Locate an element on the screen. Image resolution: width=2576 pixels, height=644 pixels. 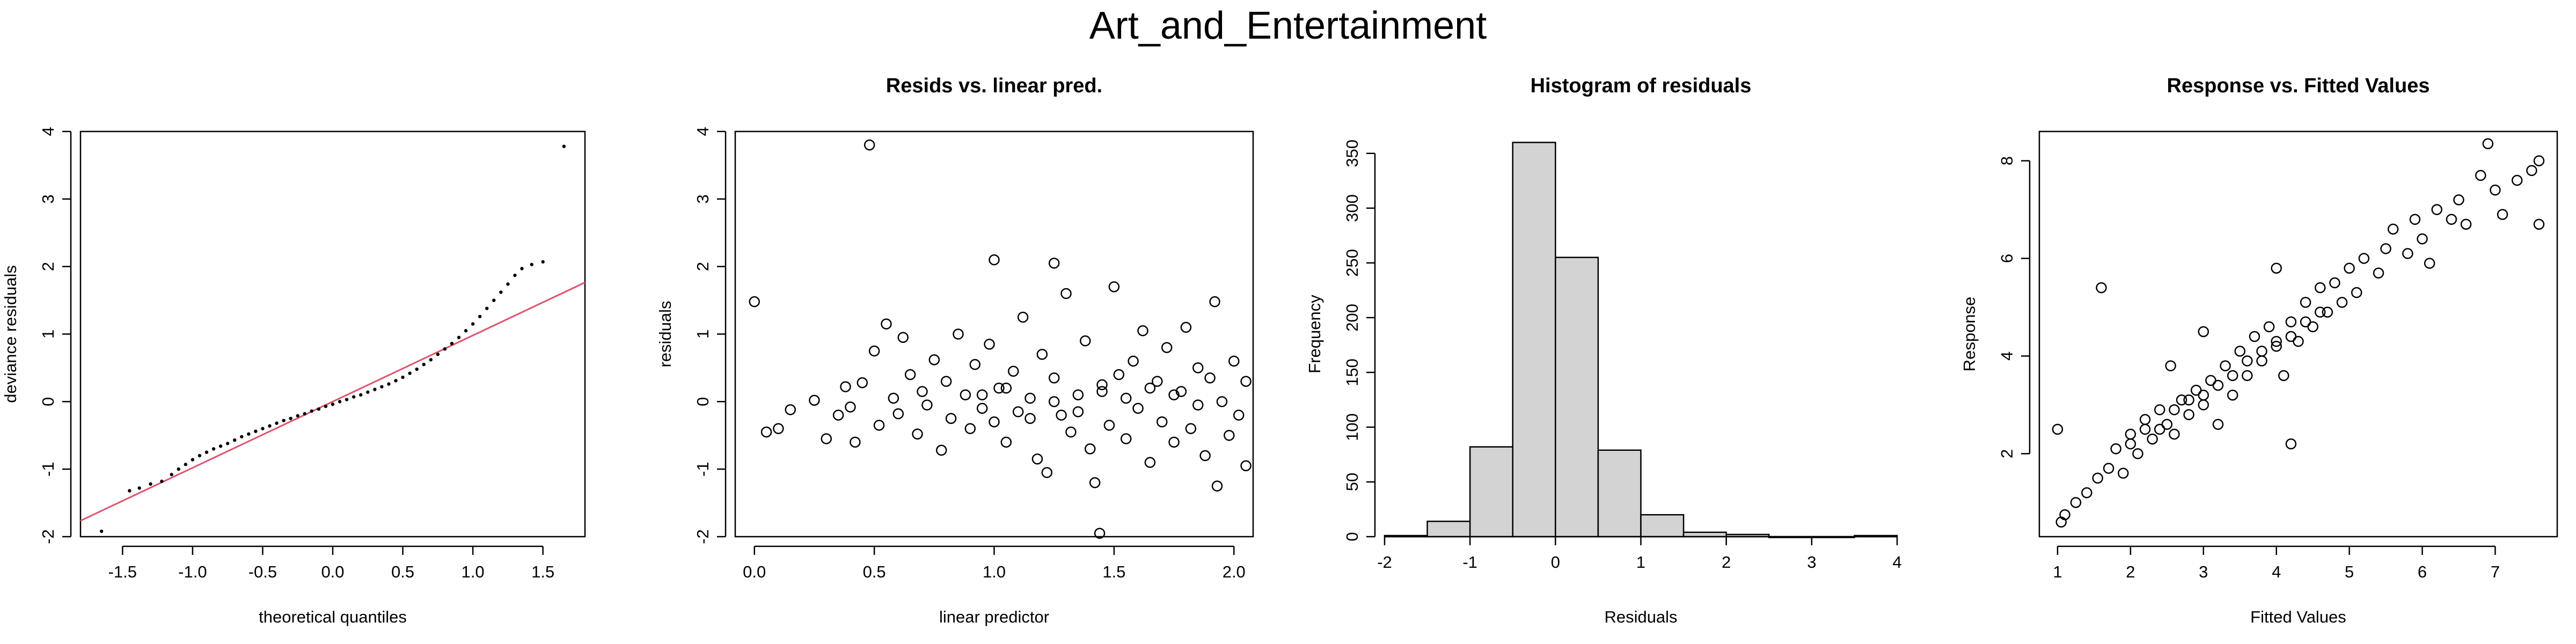
x-tick-label: 1.5 is located at coordinates (1113, 571).